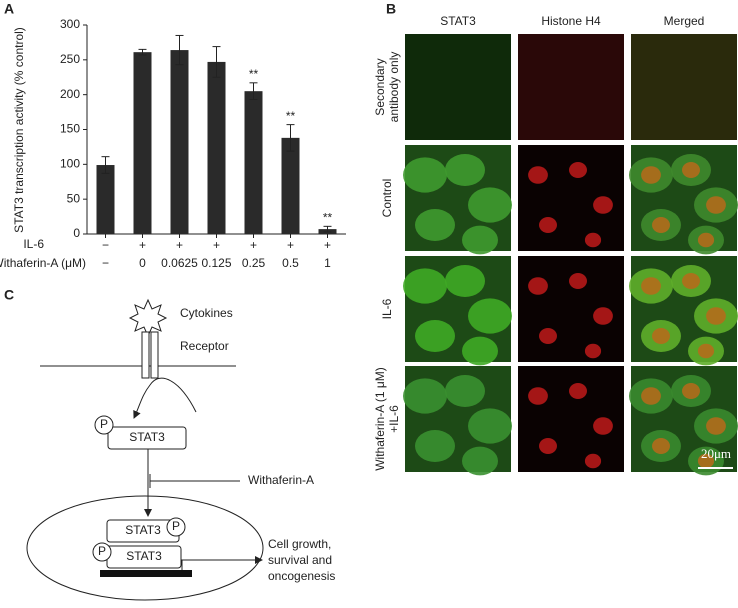 The width and height of the screenshot is (738, 608). I want to click on row-label: Control, so click(387, 198).